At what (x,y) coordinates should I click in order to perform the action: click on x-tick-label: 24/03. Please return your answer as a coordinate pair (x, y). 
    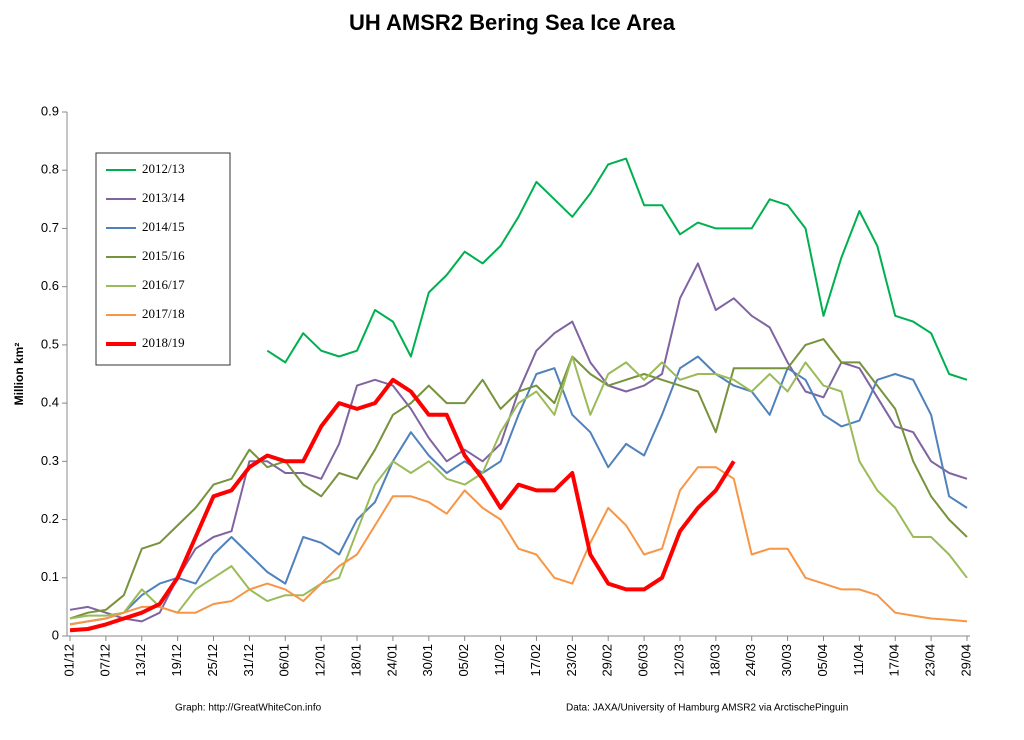
    Looking at the image, I should click on (750, 660).